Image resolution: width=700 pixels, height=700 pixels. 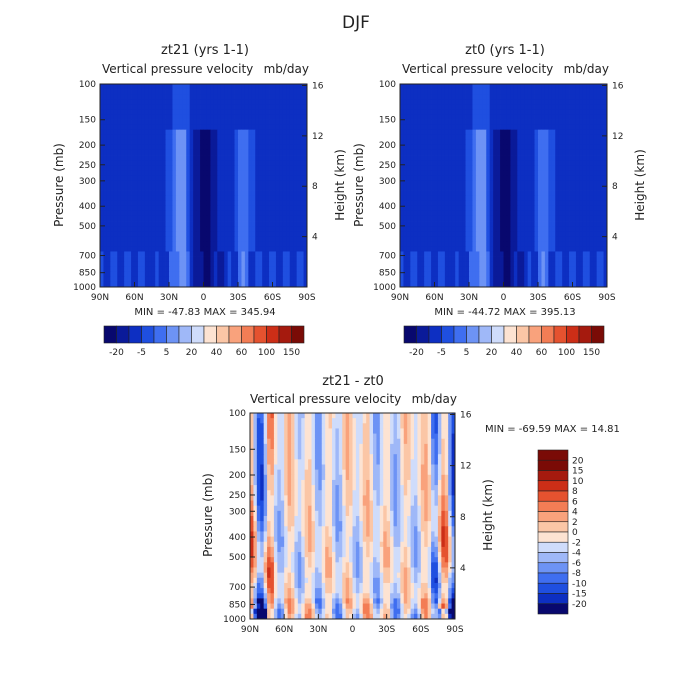 I want to click on colorbar-label: 20, so click(x=192, y=353).